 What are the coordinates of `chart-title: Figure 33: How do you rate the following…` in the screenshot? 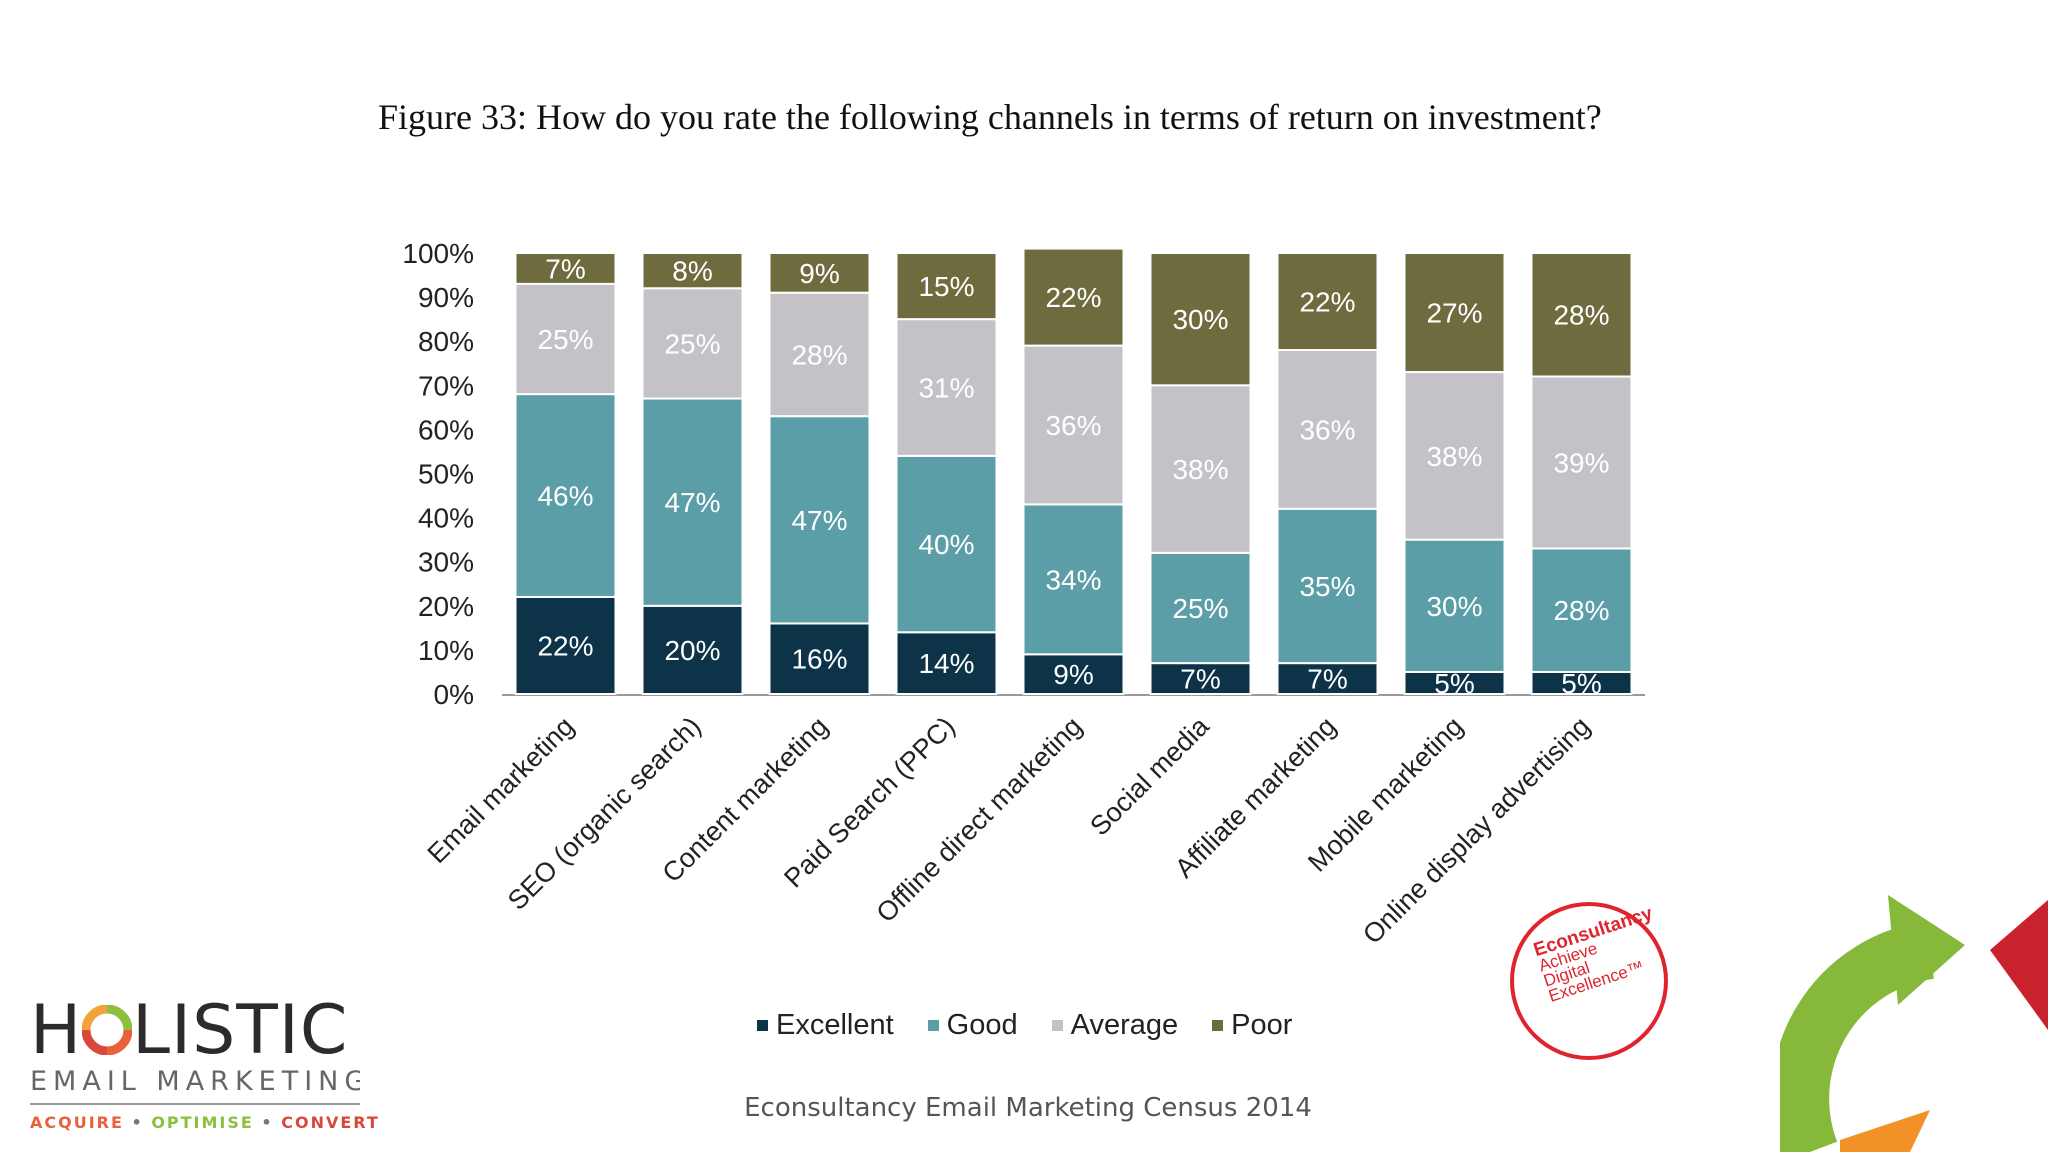 It's located at (990, 117).